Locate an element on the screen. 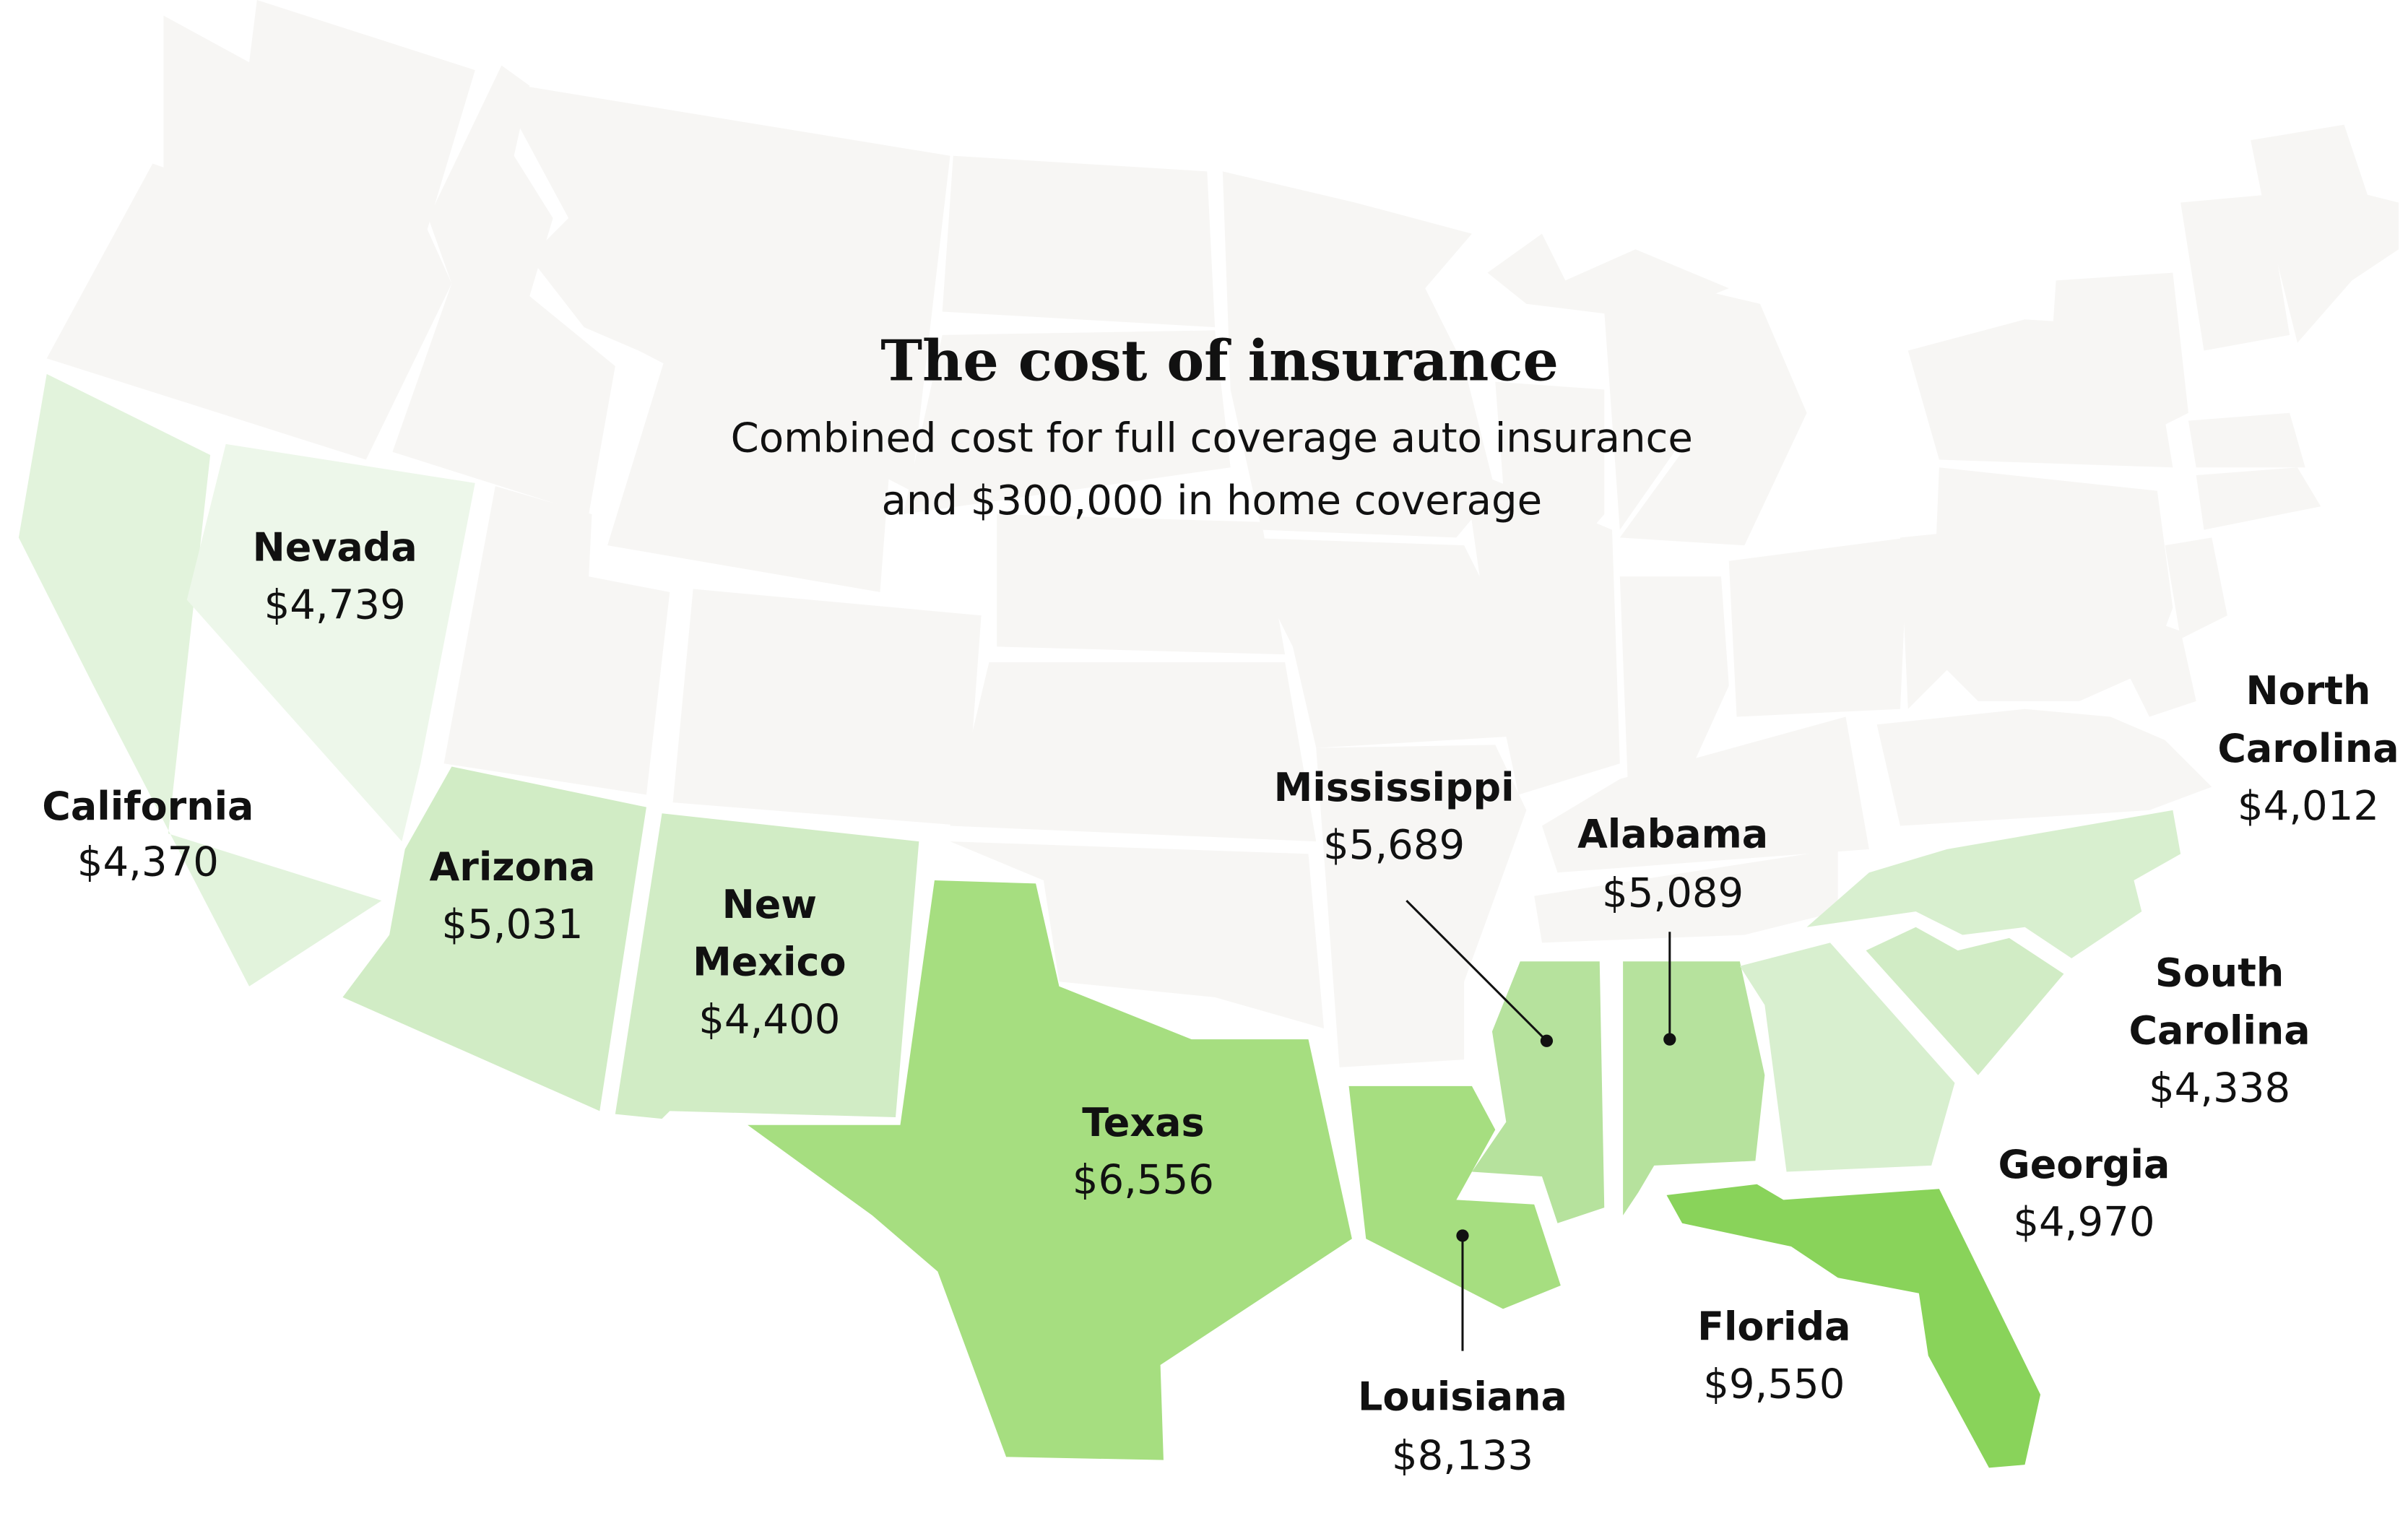 The image size is (2408, 1513). state-new-mexico is located at coordinates (767, 966).